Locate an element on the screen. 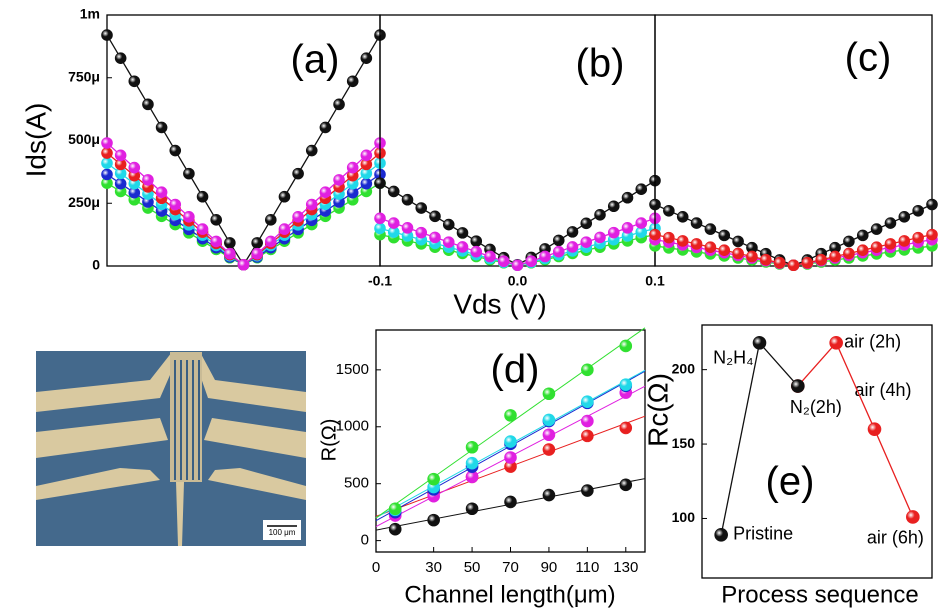 The height and width of the screenshot is (612, 939). lead is located at coordinates (180, 514).